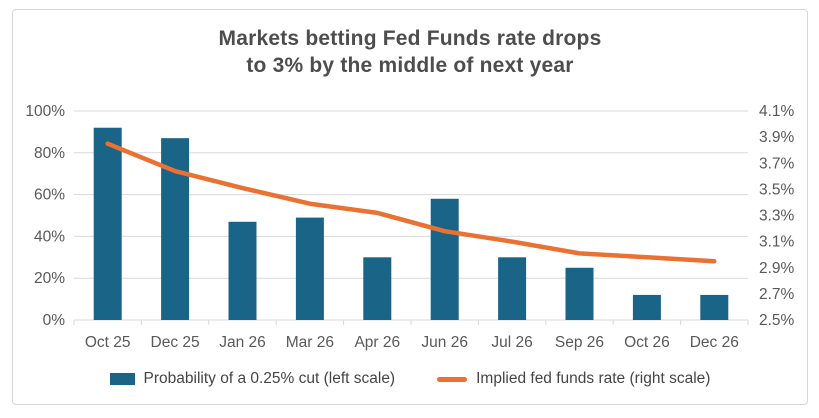 The height and width of the screenshot is (418, 819). I want to click on left-axis-tick-label: 80%, so click(49, 153).